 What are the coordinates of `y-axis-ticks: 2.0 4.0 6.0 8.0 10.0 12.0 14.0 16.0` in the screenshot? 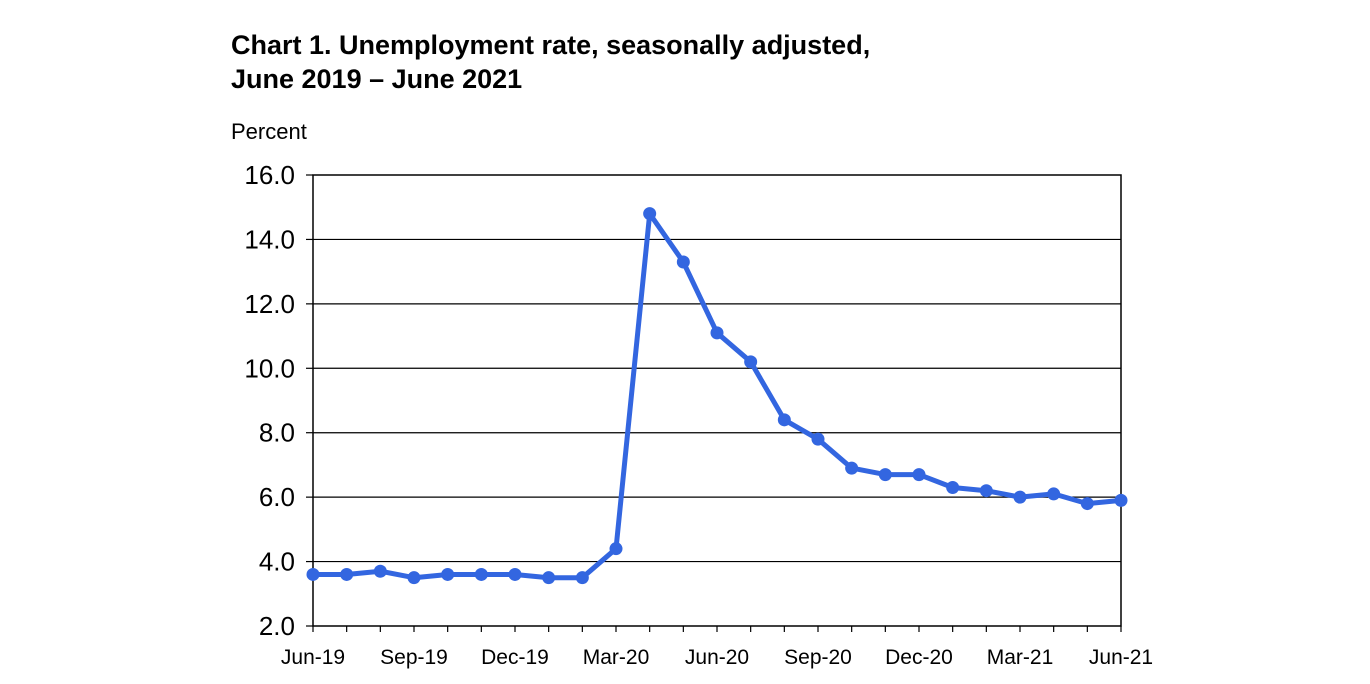 It's located at (278, 400).